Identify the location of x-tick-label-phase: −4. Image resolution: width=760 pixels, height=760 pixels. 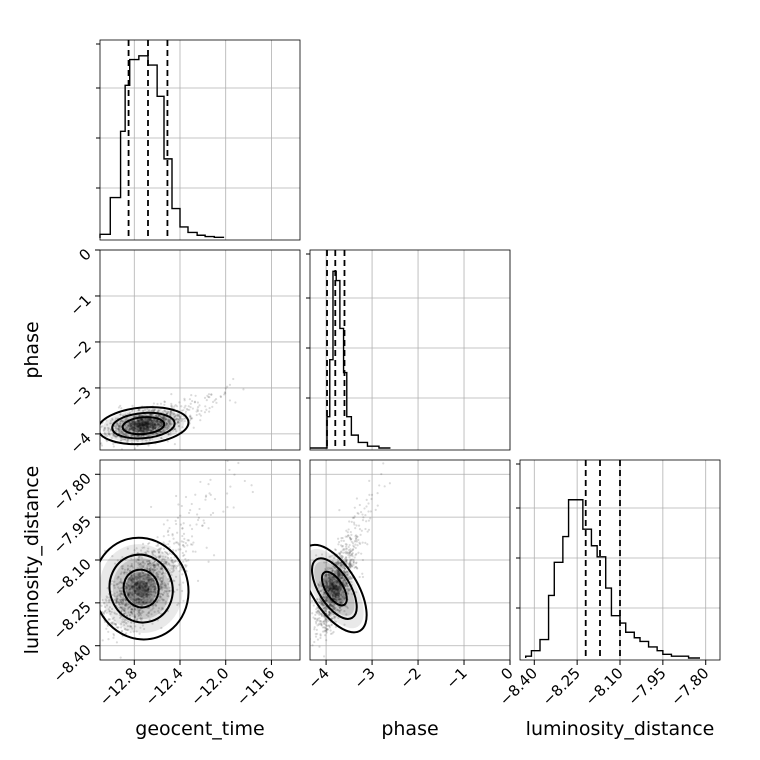
(319, 678).